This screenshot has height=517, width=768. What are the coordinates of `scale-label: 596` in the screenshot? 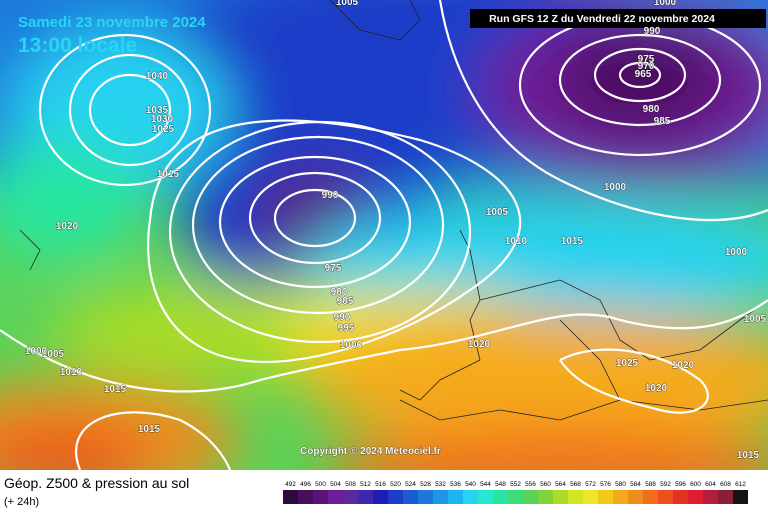 It's located at (680, 484).